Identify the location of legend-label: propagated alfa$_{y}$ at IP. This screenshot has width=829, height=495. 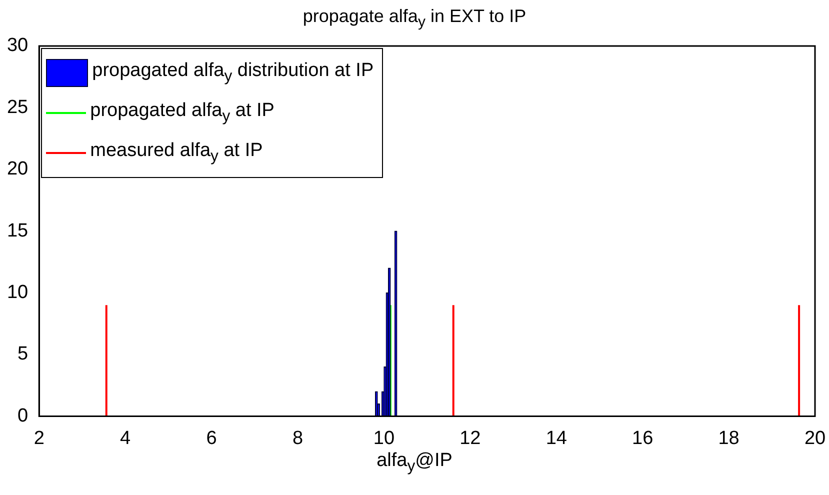
(182, 113).